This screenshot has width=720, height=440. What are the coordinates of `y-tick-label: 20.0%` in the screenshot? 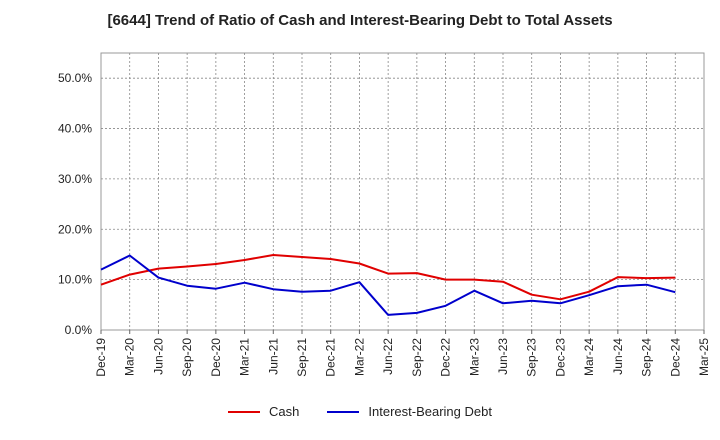 It's located at (75, 229).